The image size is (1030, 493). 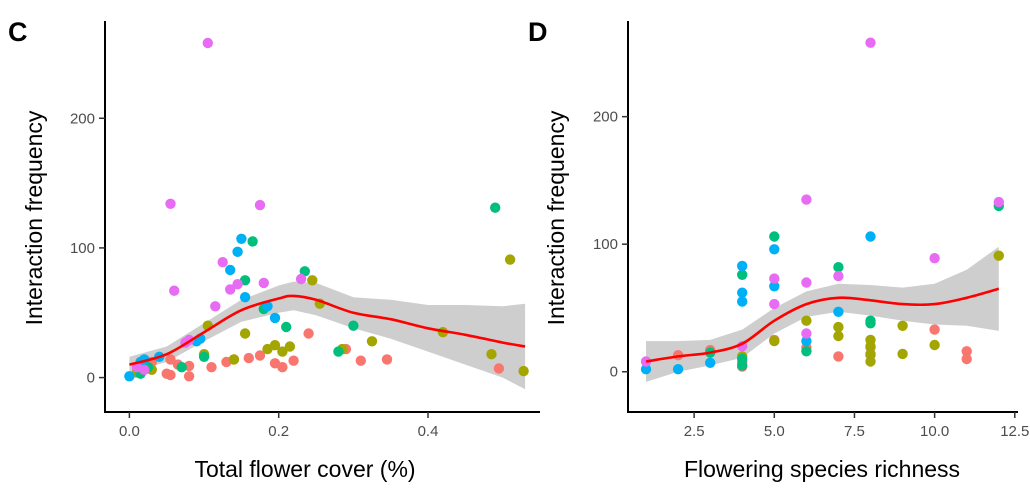 What do you see at coordinates (91, 378) in the screenshot?
I see `panel-c-y-tick-label: 0` at bounding box center [91, 378].